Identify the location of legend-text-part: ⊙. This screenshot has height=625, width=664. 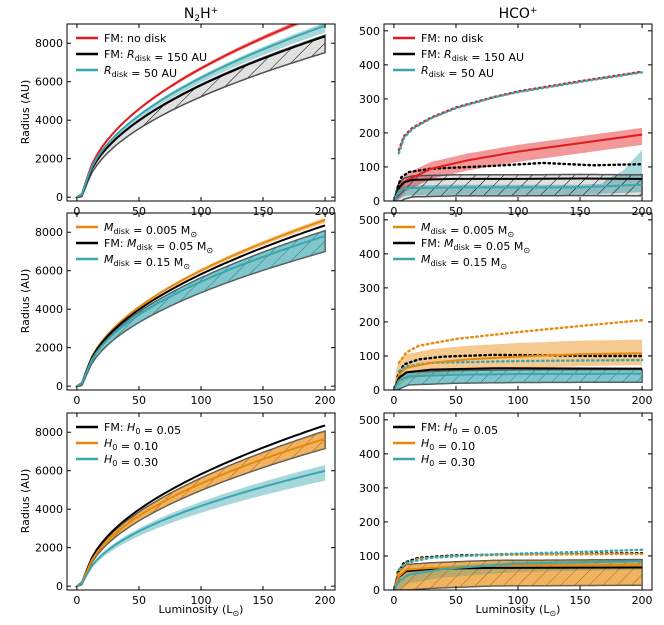
(209, 250).